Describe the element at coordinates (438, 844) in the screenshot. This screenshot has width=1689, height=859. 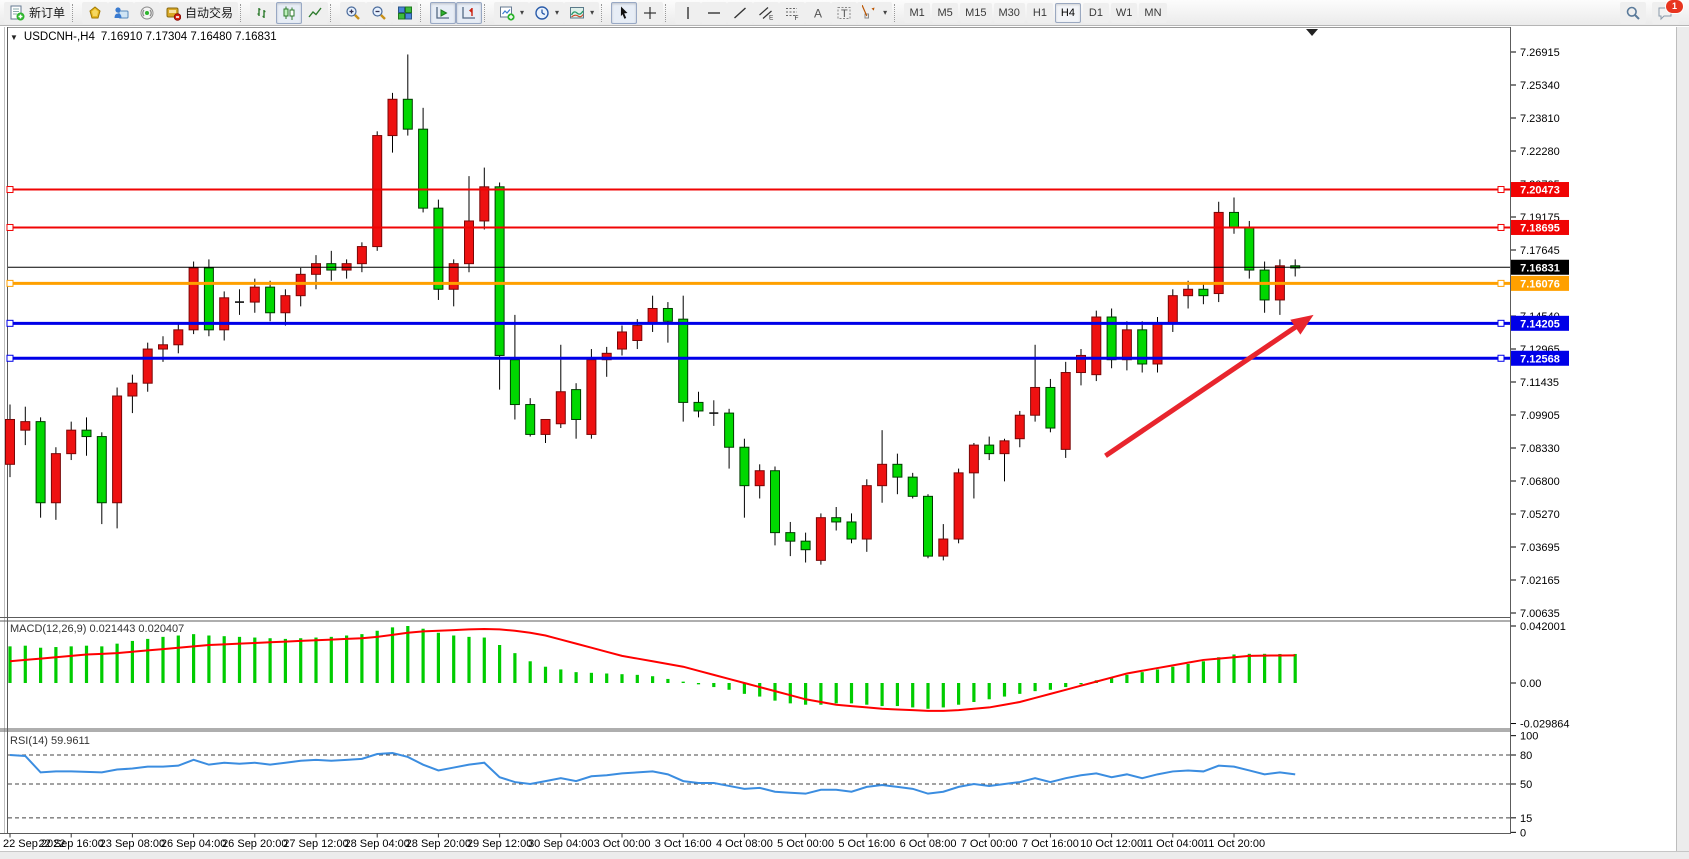
I see `time-axis-label: 28 Sep 20:00` at that location.